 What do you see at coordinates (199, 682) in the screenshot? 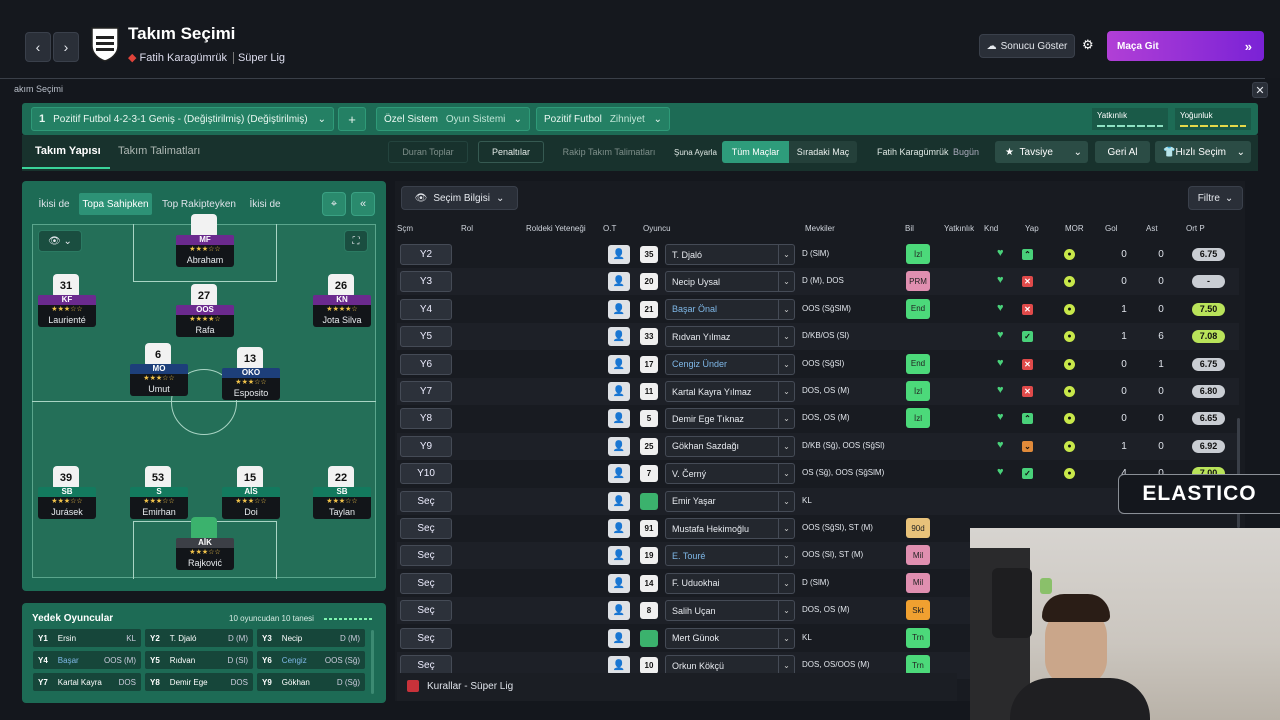
I see `sub-slot: Y8 Demir Ege DOS` at bounding box center [199, 682].